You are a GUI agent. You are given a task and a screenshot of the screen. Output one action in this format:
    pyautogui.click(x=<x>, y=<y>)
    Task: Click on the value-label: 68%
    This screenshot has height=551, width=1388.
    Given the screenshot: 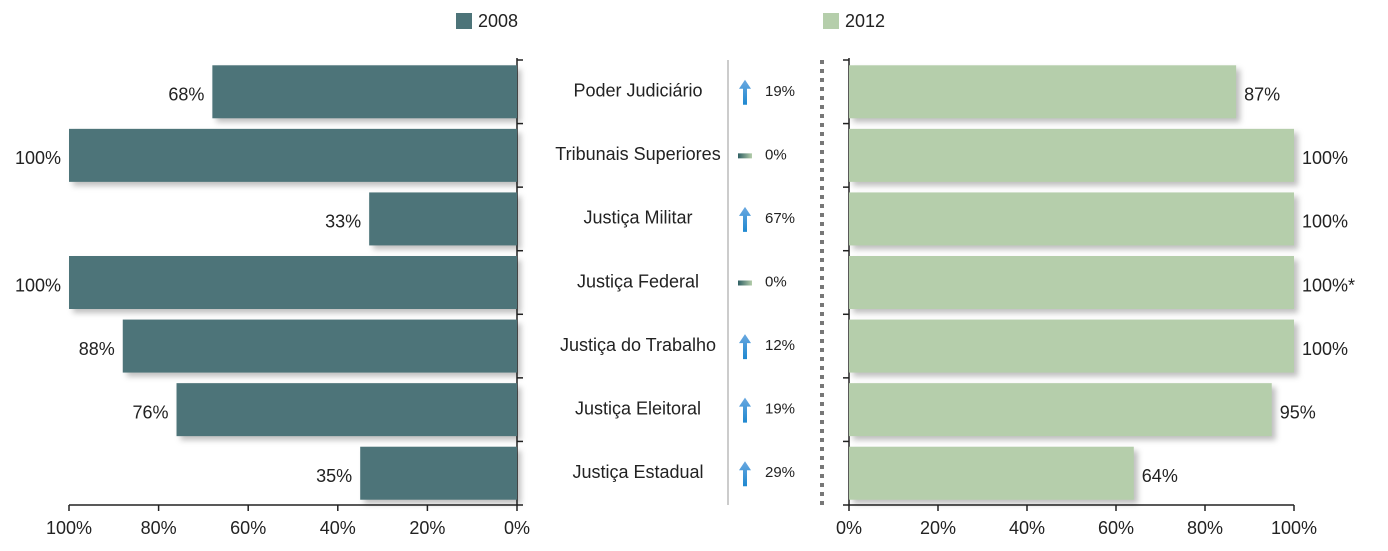 What is the action you would take?
    pyautogui.click(x=186, y=95)
    